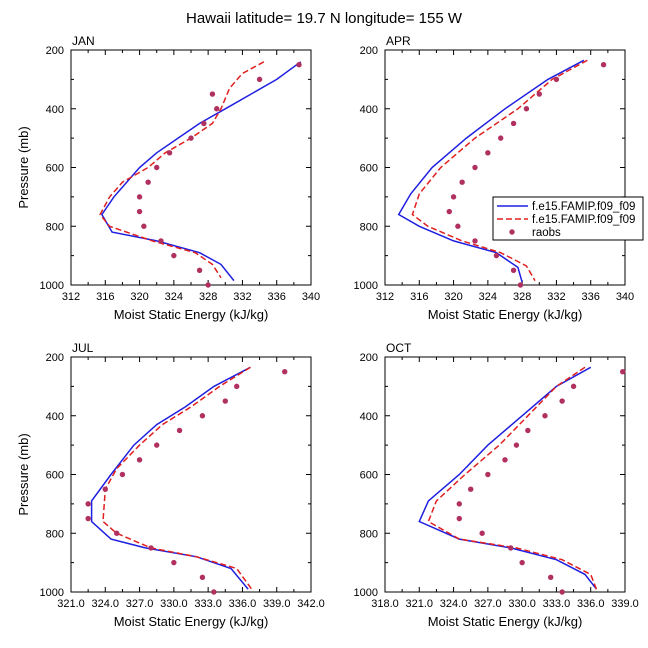 This screenshot has height=648, width=648. I want to click on x-axis-label-jul: Moist Static Energy (kJ/kg), so click(191, 621).